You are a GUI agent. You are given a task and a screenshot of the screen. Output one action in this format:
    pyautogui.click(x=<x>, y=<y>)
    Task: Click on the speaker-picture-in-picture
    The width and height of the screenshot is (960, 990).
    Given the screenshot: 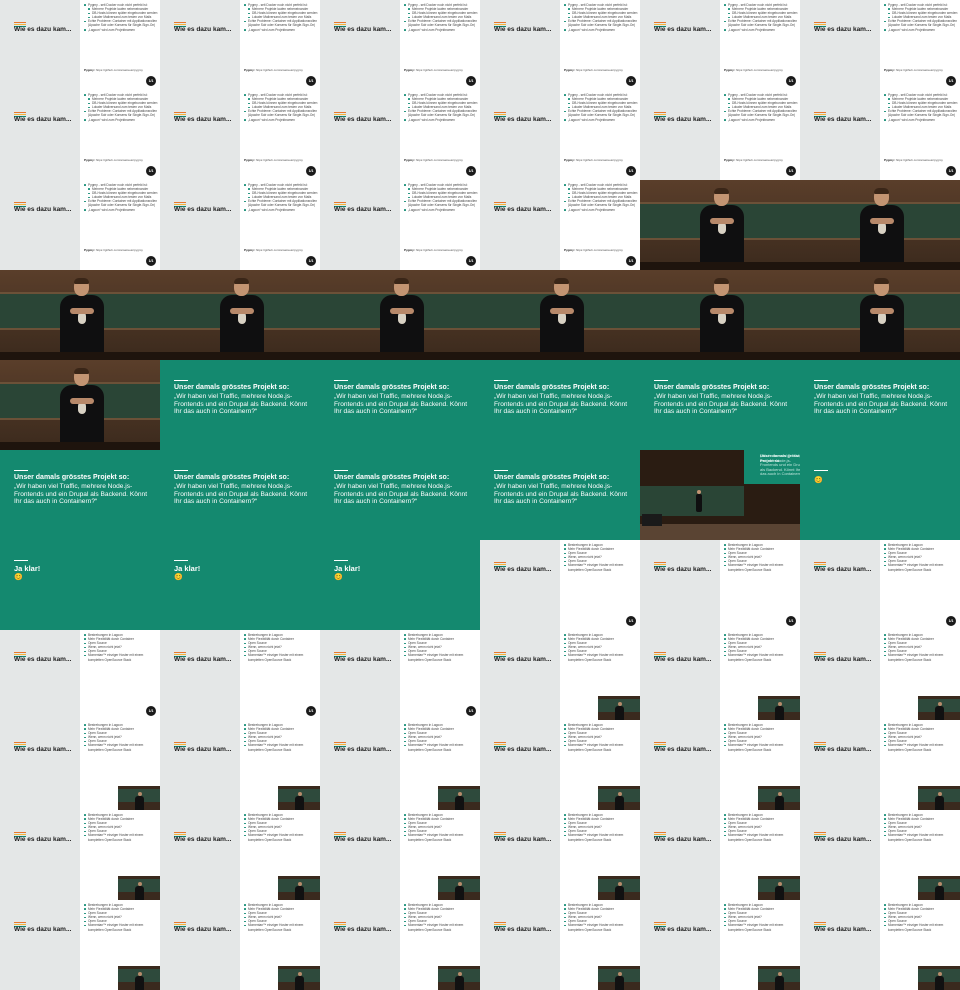 What is the action you would take?
    pyautogui.click(x=619, y=888)
    